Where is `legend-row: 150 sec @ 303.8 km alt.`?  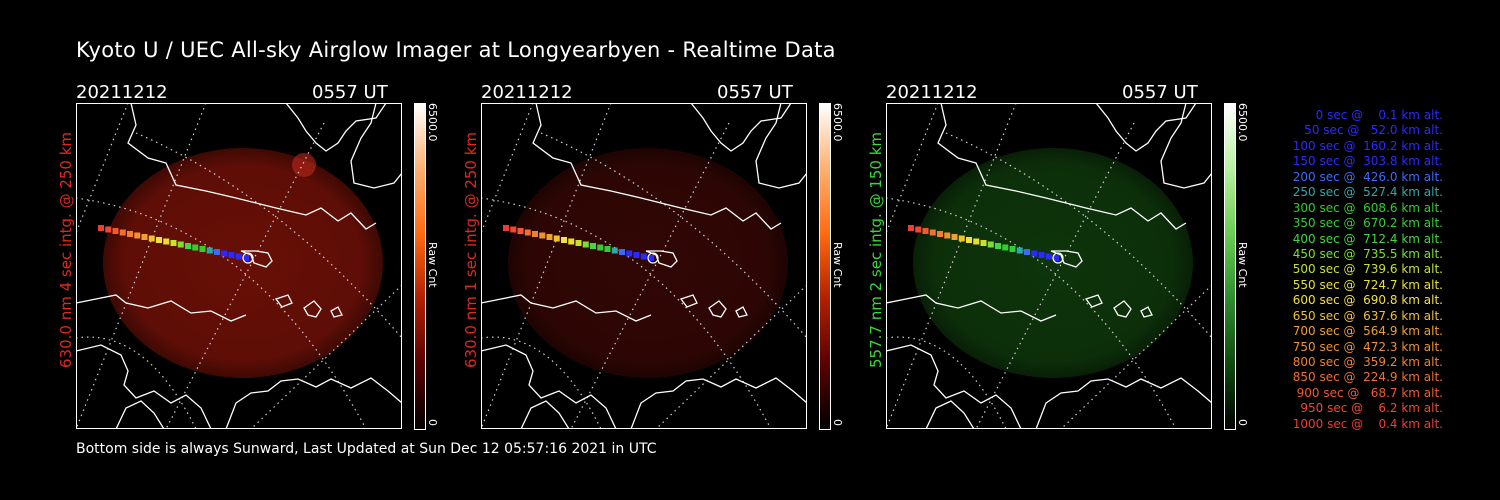
legend-row: 150 sec @ 303.8 km alt. is located at coordinates (1365, 161).